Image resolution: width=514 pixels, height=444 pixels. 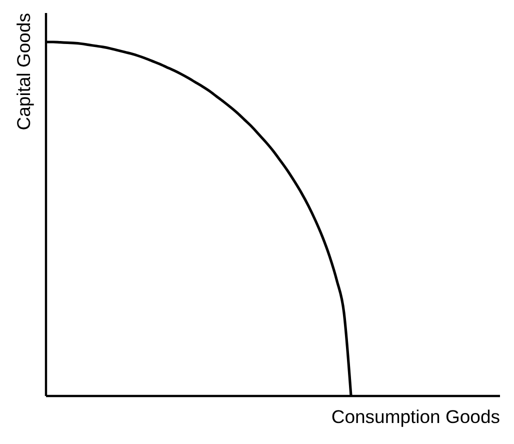 What do you see at coordinates (23, 71) in the screenshot?
I see `y-axis-title: Capital Goods` at bounding box center [23, 71].